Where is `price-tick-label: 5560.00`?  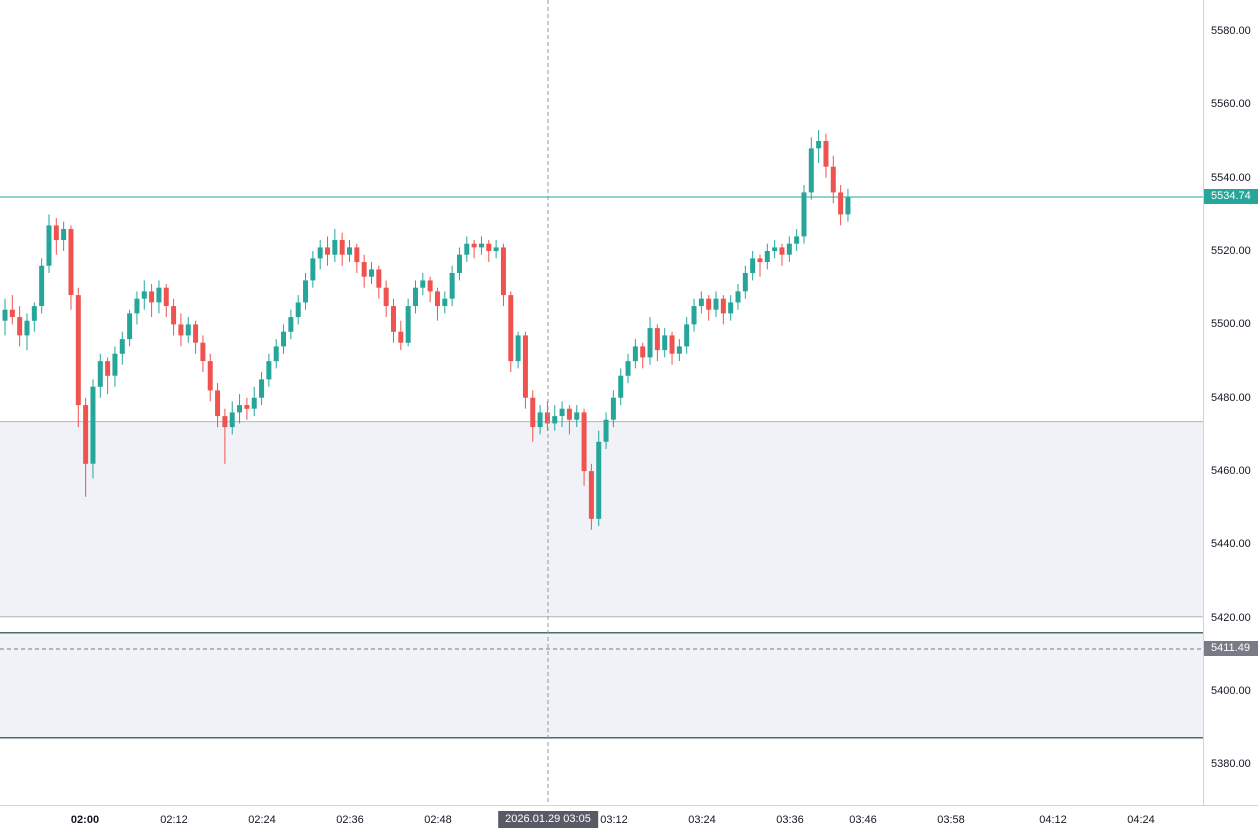
price-tick-label: 5560.00 is located at coordinates (1231, 104).